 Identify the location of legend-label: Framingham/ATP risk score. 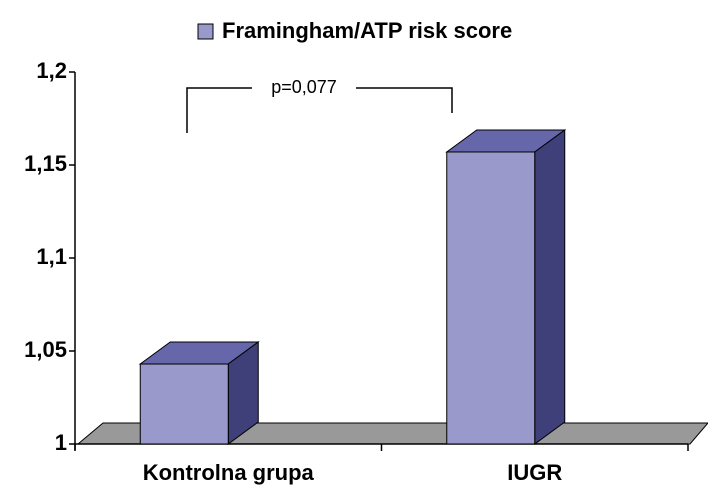
(367, 30).